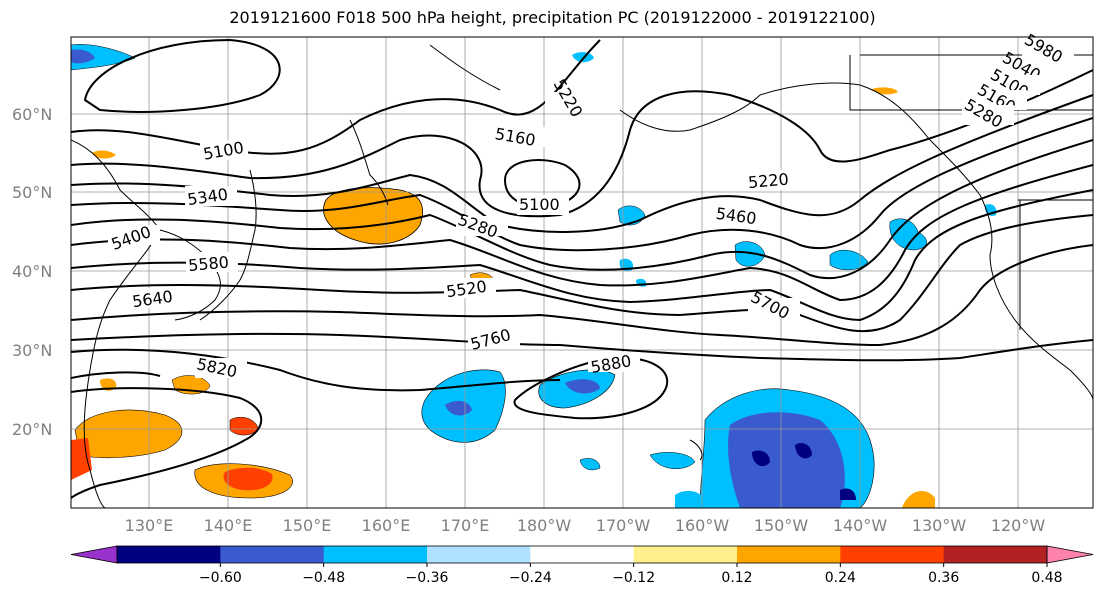 This screenshot has height=601, width=1105. What do you see at coordinates (768, 181) in the screenshot?
I see `contour-label: 5220` at bounding box center [768, 181].